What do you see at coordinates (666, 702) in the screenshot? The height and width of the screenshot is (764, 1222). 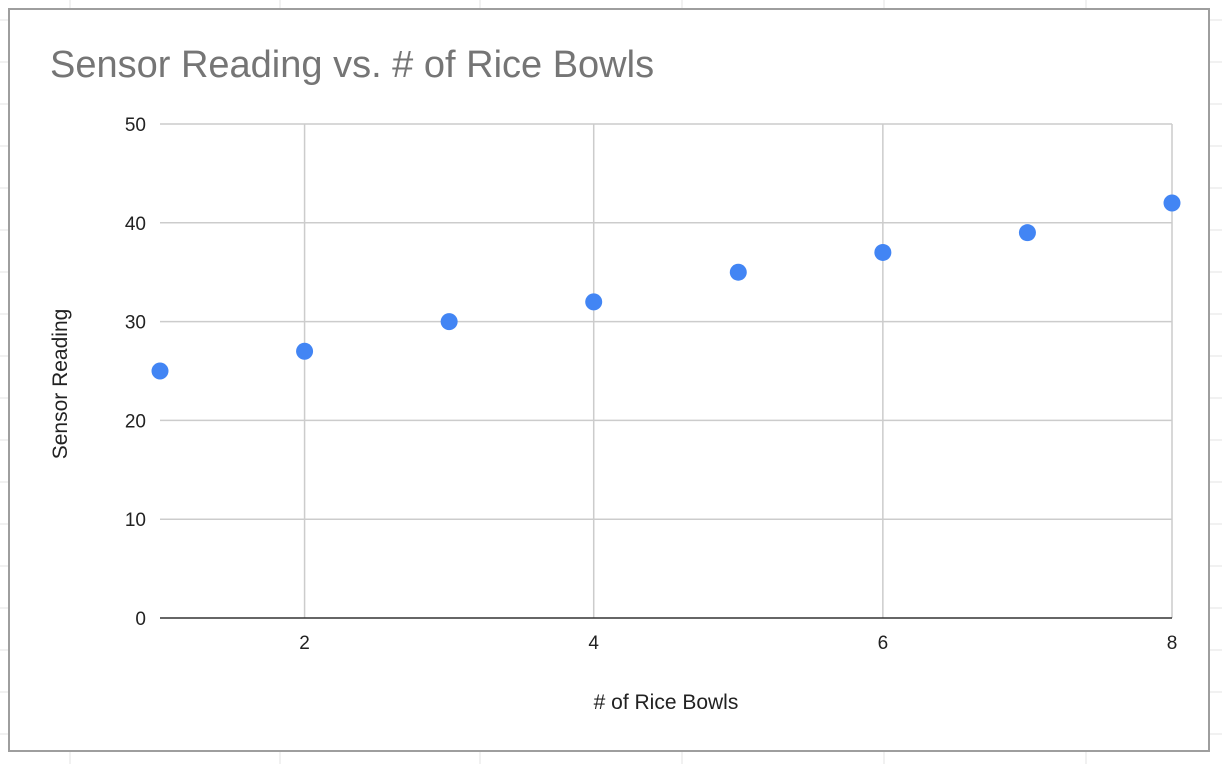 I see `x-axis-title: # of Rice Bowls` at bounding box center [666, 702].